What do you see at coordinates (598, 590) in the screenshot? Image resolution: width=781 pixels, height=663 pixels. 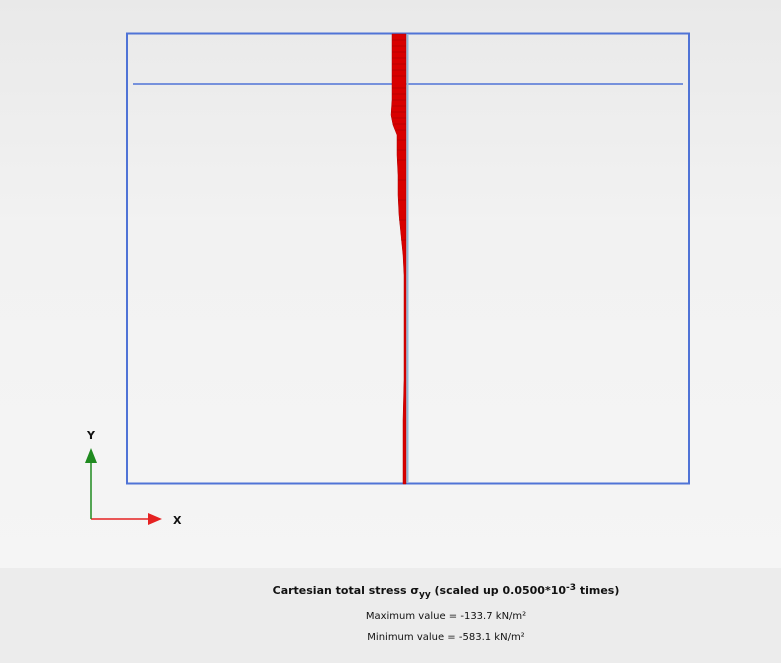 I see `title-end: times)` at bounding box center [598, 590].